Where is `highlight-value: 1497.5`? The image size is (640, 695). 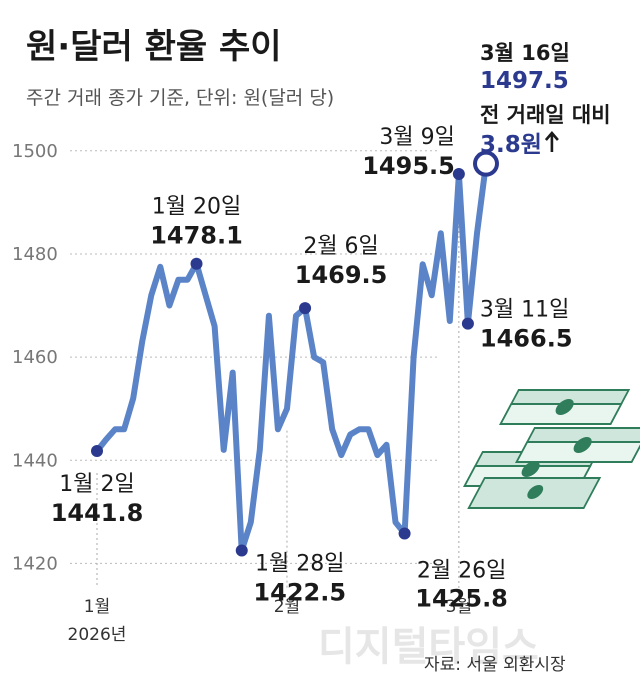
highlight-value: 1497.5 is located at coordinates (524, 81).